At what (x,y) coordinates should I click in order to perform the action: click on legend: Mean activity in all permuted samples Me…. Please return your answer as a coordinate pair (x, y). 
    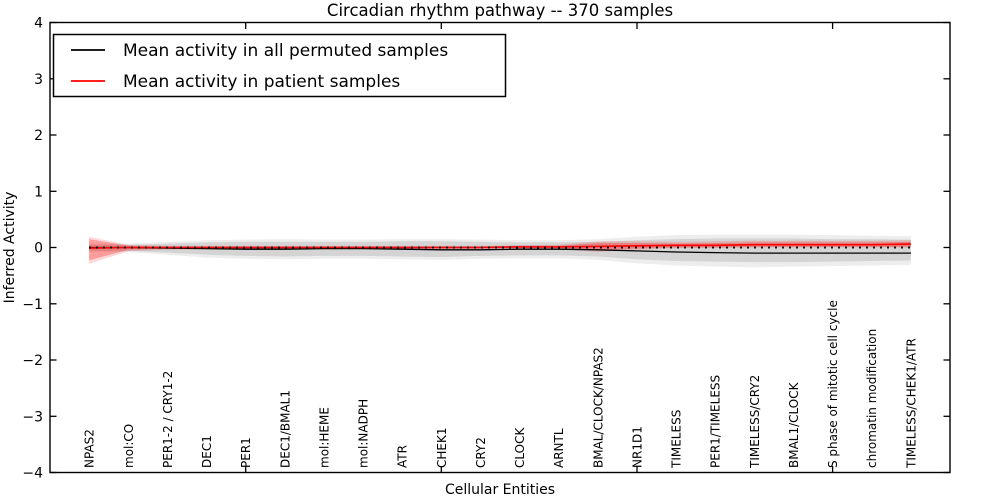
    Looking at the image, I should click on (279, 65).